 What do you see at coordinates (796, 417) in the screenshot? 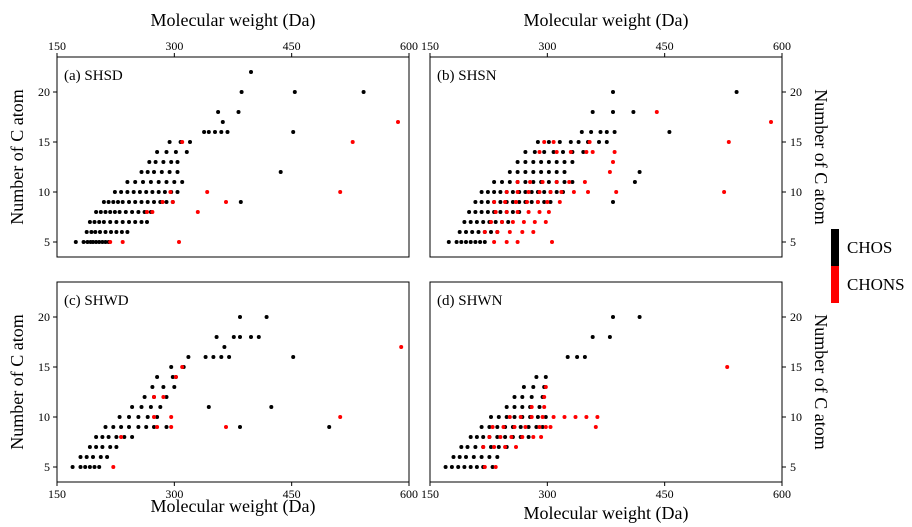
I see `y-tick-label: 10` at bounding box center [796, 417].